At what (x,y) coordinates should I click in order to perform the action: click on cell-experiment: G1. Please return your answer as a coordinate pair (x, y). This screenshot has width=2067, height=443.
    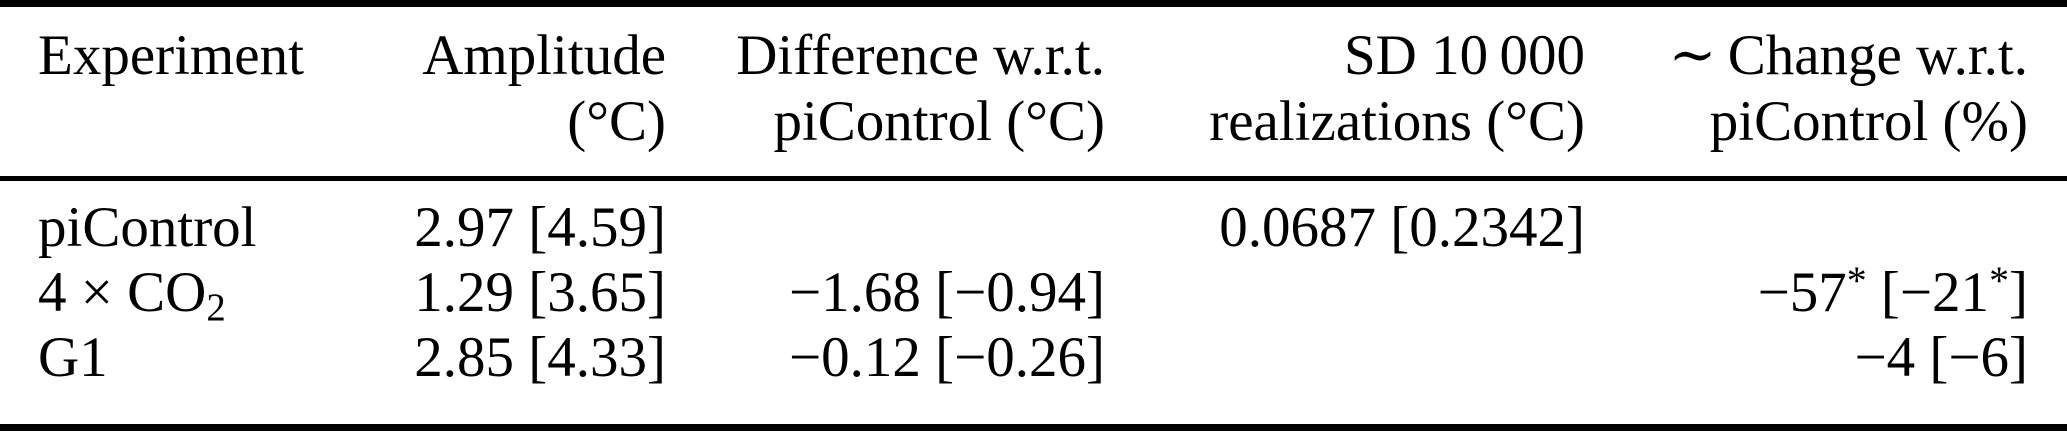
    Looking at the image, I should click on (73, 357).